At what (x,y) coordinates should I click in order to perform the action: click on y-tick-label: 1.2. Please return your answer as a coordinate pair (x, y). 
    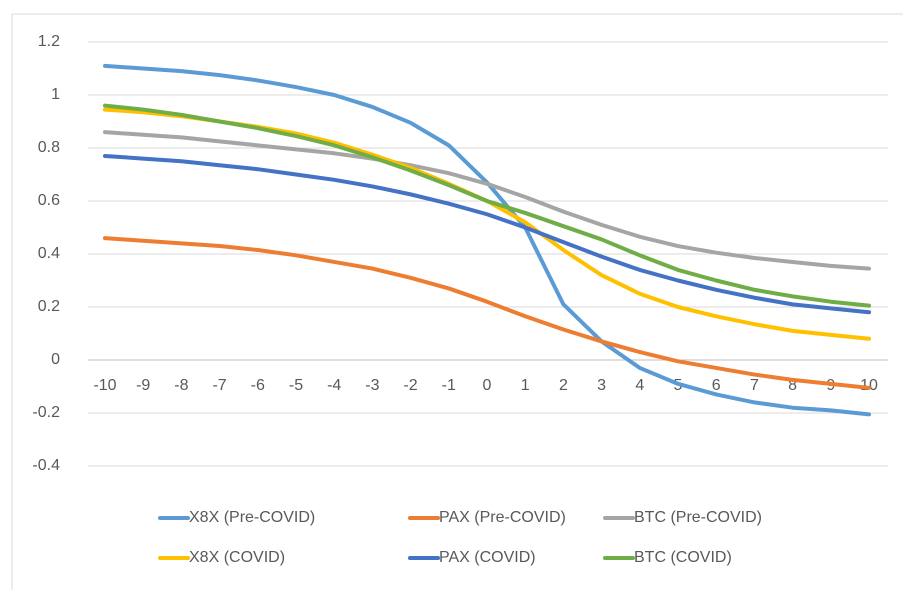
    Looking at the image, I should click on (49, 41).